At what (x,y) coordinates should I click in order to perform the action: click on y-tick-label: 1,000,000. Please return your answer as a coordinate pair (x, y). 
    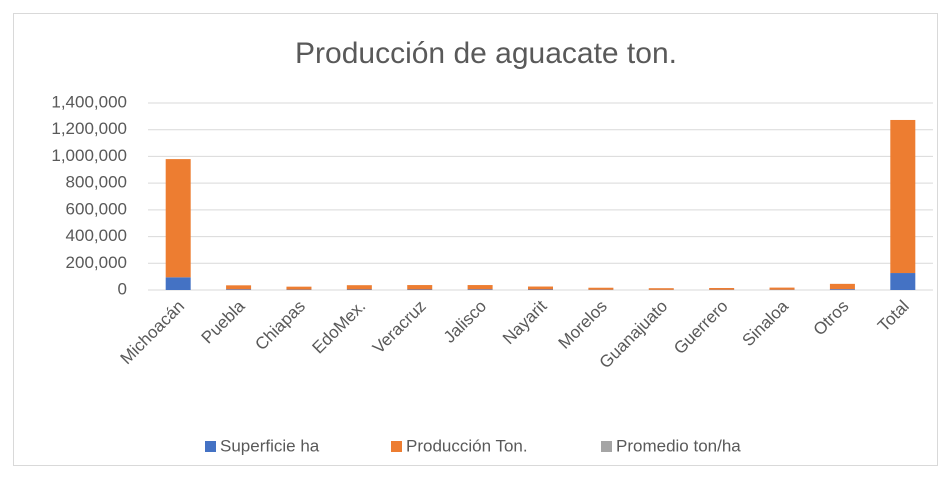
    Looking at the image, I should click on (89, 155).